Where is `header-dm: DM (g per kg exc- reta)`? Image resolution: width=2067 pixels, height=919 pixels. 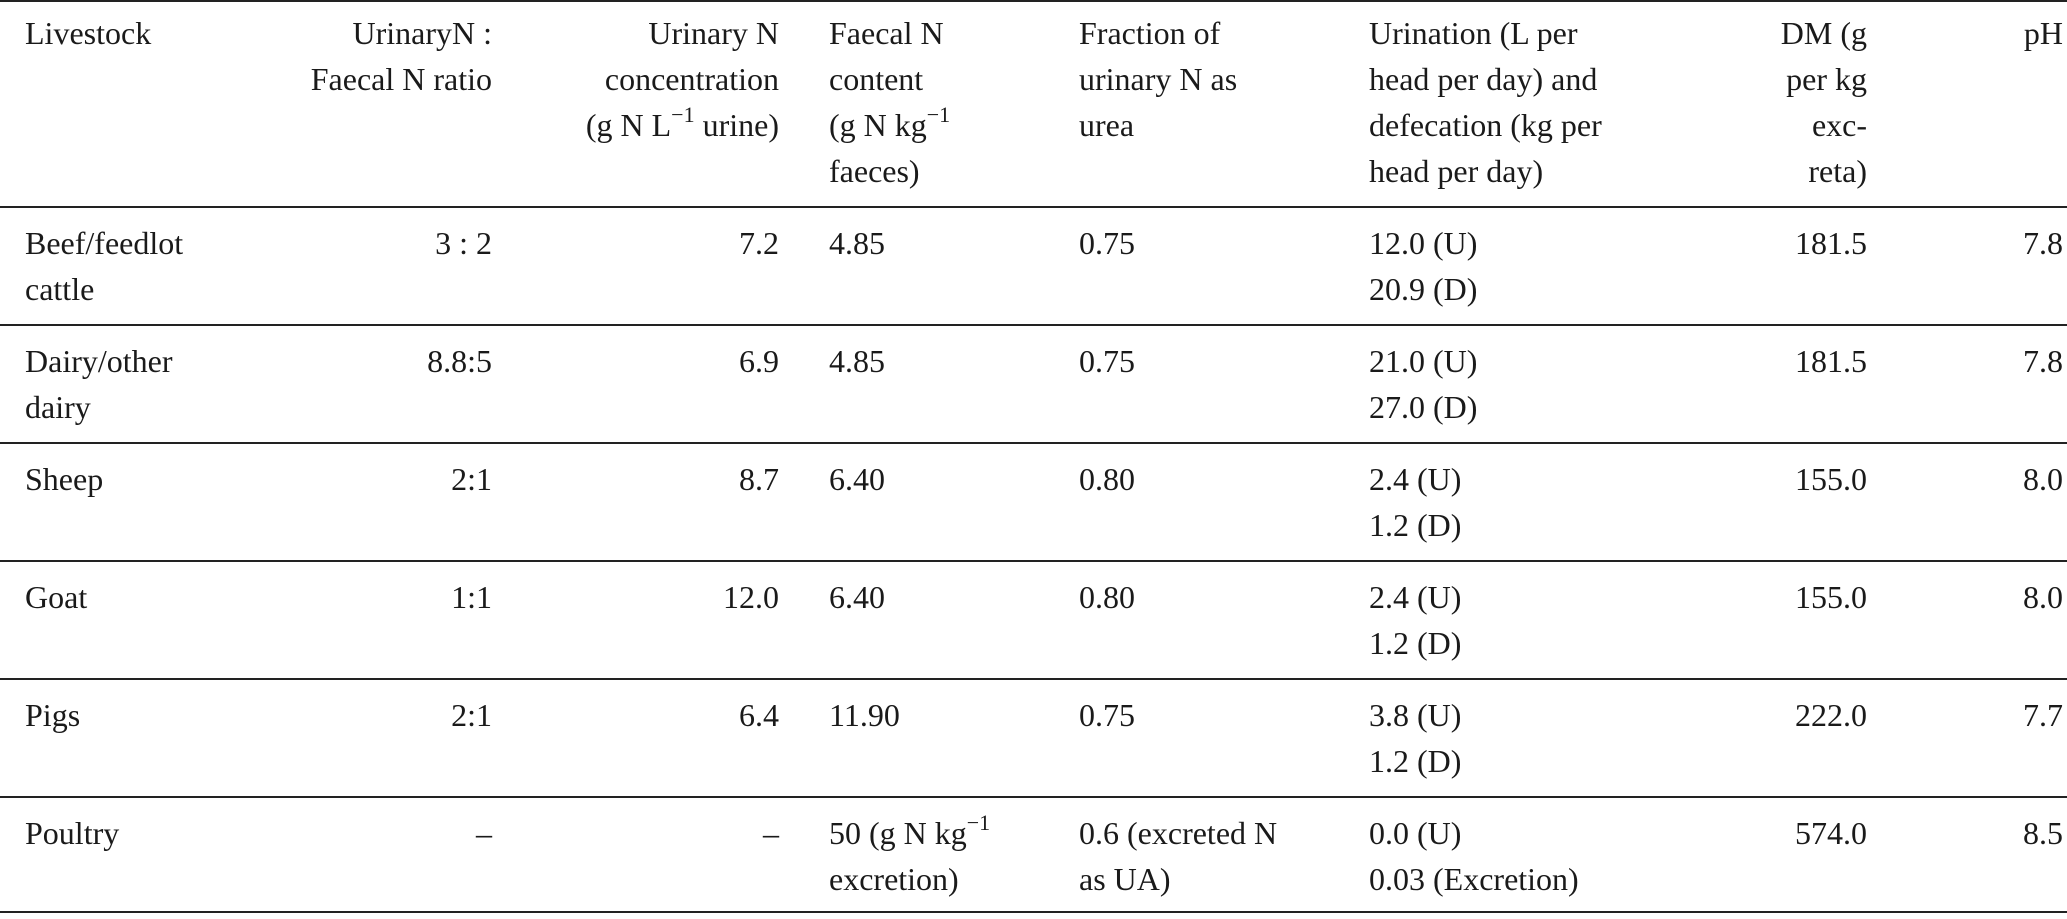 header-dm: DM (g per kg exc- reta) is located at coordinates (1777, 104).